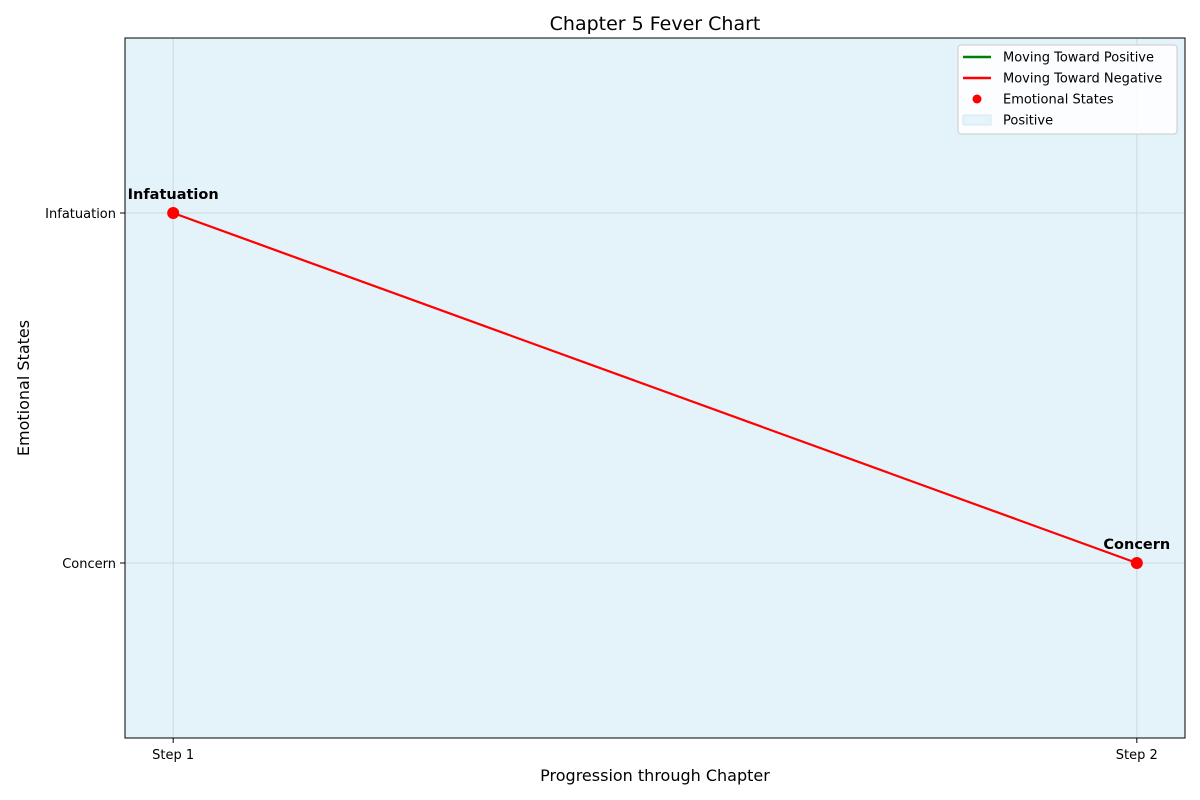 The image size is (1200, 800). I want to click on y-tick-label: Concern, so click(89, 564).